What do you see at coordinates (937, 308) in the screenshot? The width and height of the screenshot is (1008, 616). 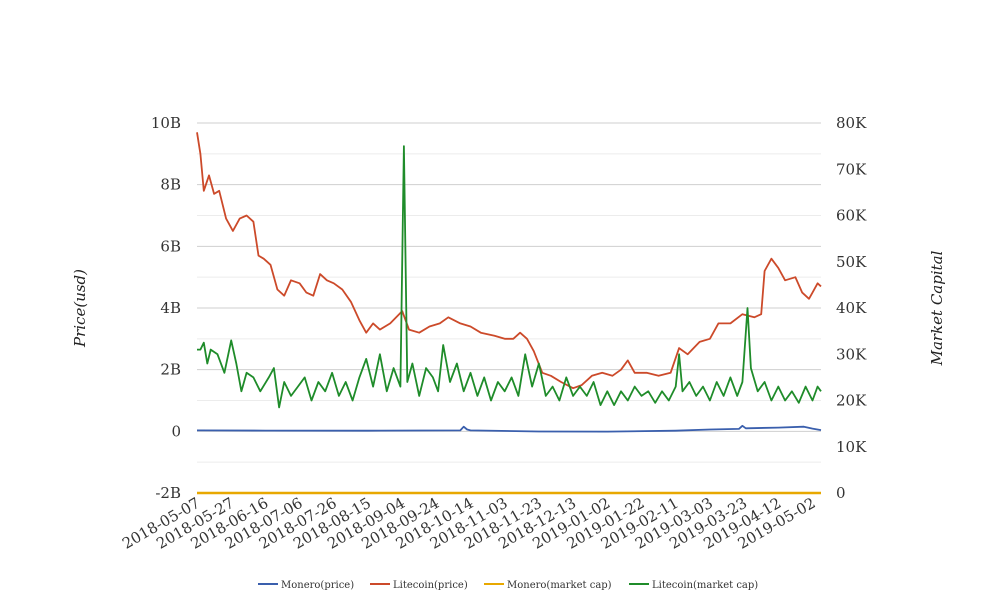 I see `y-axis-right-title: Market Capital` at bounding box center [937, 308].